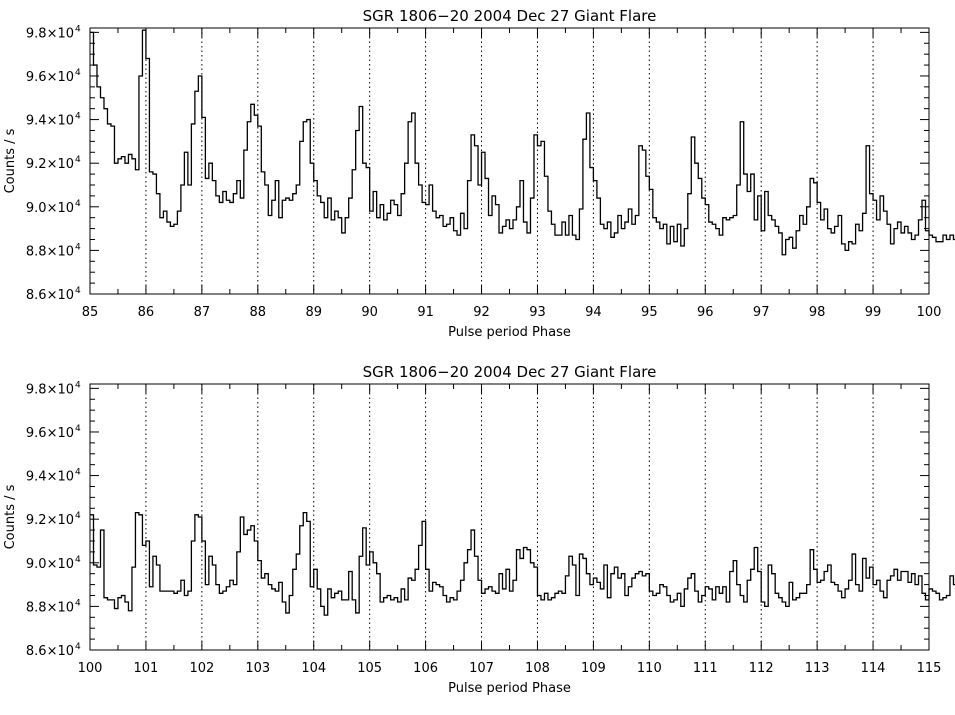 Image resolution: width=955 pixels, height=715 pixels. Describe the element at coordinates (481, 312) in the screenshot. I see `x-tick-label: 92` at that location.